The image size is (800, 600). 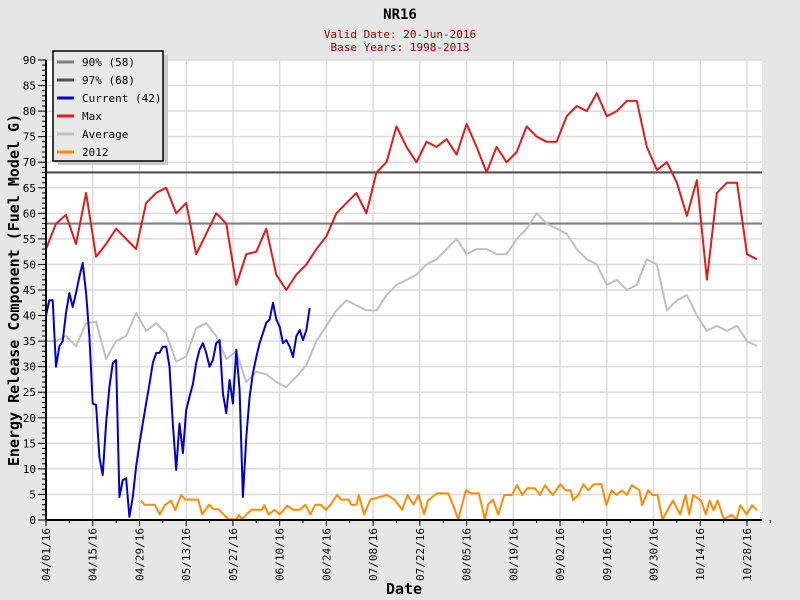 What do you see at coordinates (29, 392) in the screenshot?
I see `y-tick-label: 25` at bounding box center [29, 392].